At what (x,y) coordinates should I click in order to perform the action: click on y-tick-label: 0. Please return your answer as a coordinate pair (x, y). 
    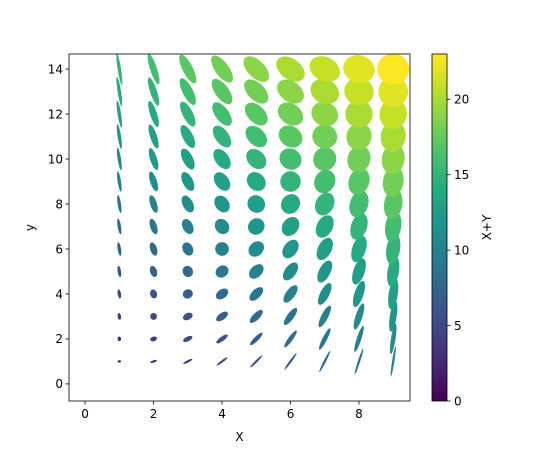
    Looking at the image, I should click on (59, 384).